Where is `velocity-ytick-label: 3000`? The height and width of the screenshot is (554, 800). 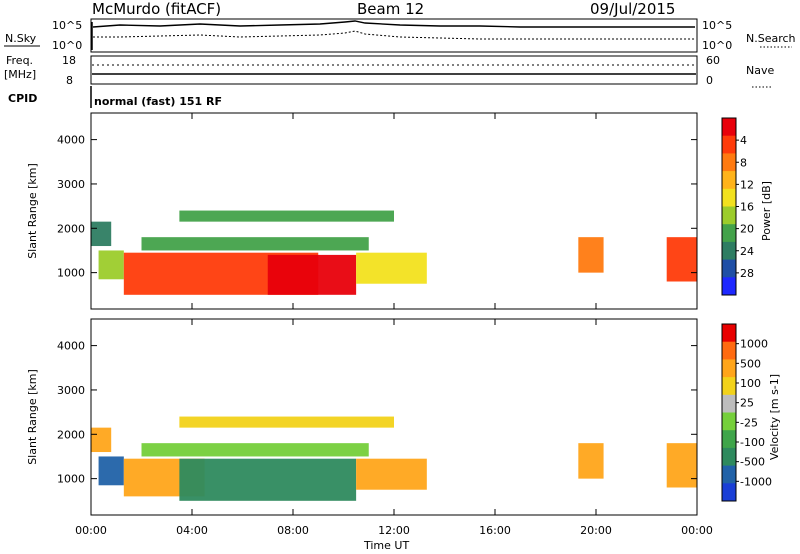 velocity-ytick-label: 3000 is located at coordinates (71, 390).